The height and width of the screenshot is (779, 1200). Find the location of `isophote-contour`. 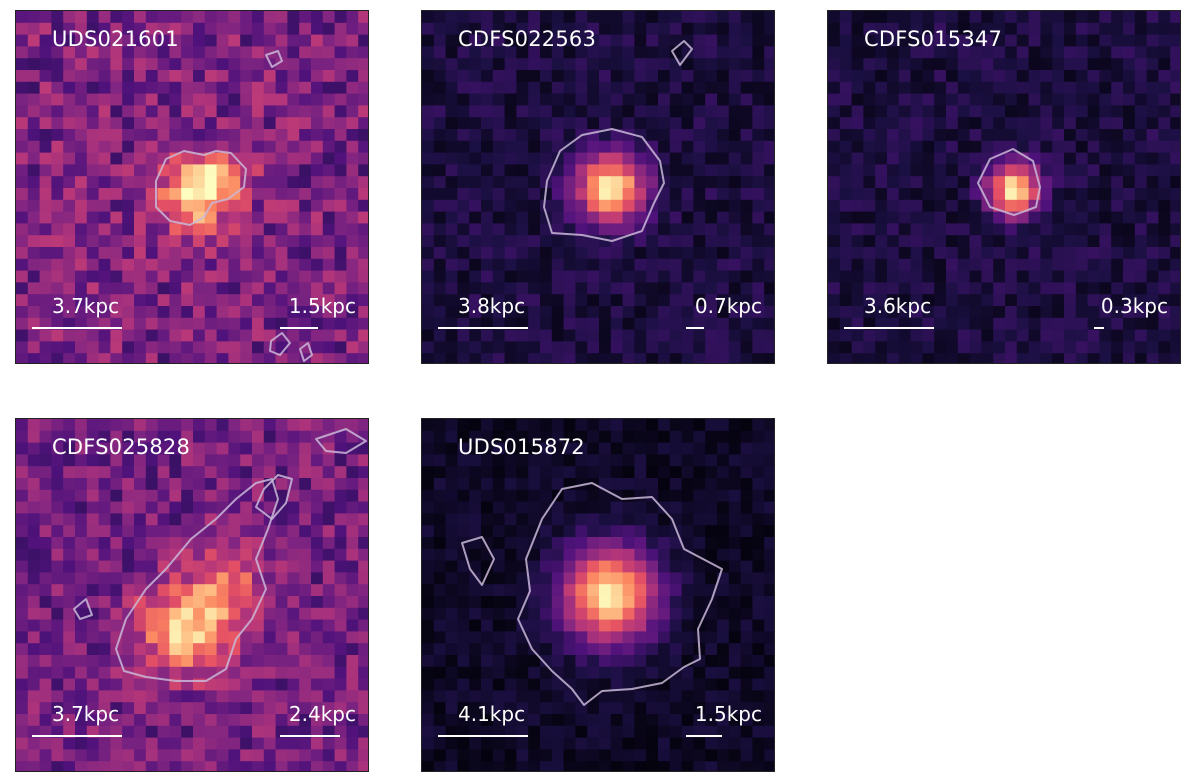

isophote-contour is located at coordinates (682, 53).